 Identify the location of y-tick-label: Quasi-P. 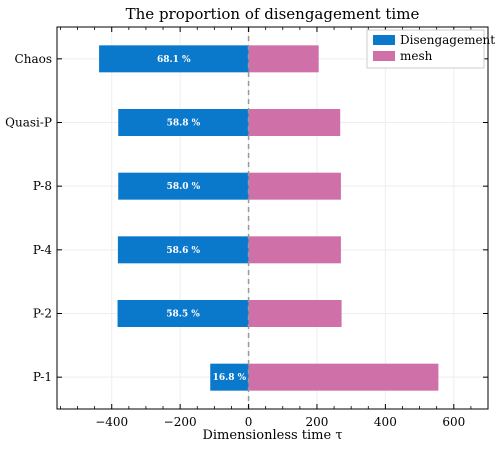
(28, 123).